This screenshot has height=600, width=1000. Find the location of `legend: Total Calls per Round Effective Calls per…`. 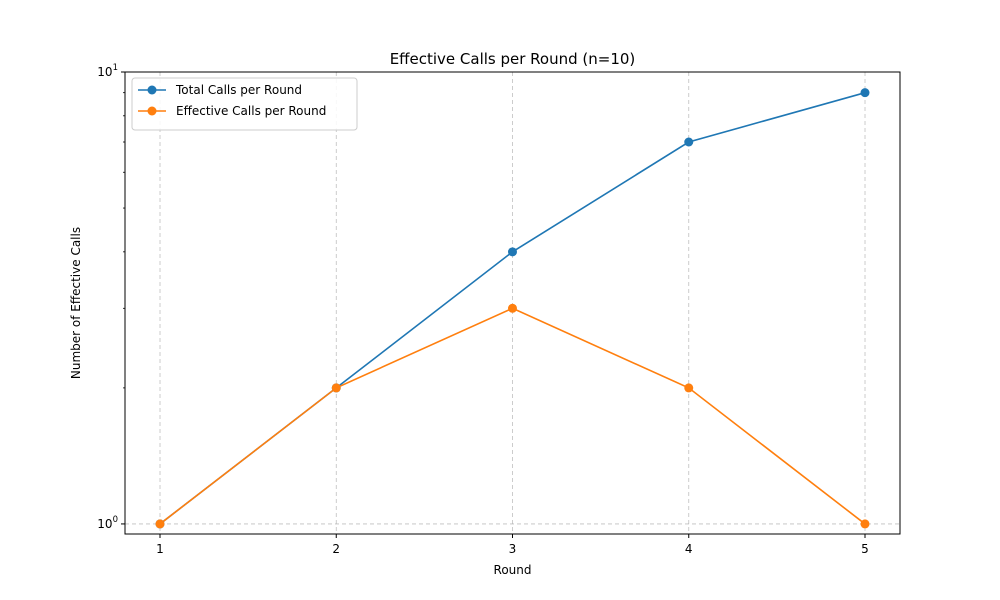

legend: Total Calls per Round Effective Calls per… is located at coordinates (244, 104).